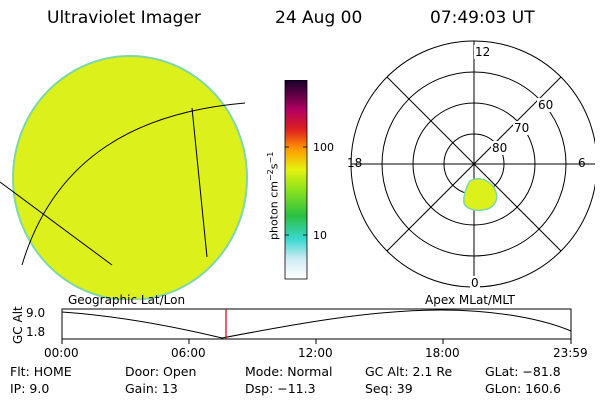 The width and height of the screenshot is (600, 400). What do you see at coordinates (296, 180) in the screenshot?
I see `colorbar` at bounding box center [296, 180].